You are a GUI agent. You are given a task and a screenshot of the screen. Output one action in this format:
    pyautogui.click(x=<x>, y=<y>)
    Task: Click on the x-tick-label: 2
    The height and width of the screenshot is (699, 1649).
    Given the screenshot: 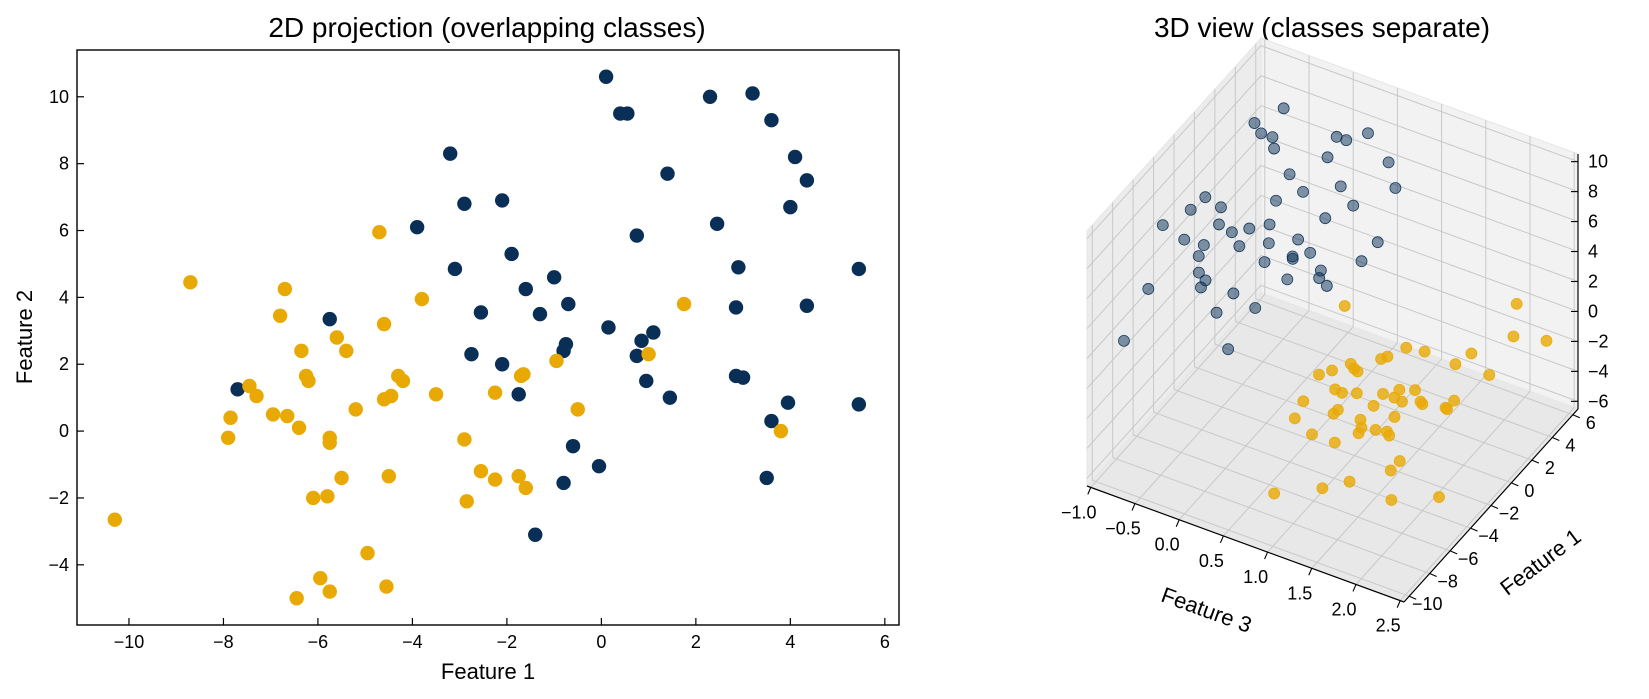 What is the action you would take?
    pyautogui.click(x=696, y=642)
    